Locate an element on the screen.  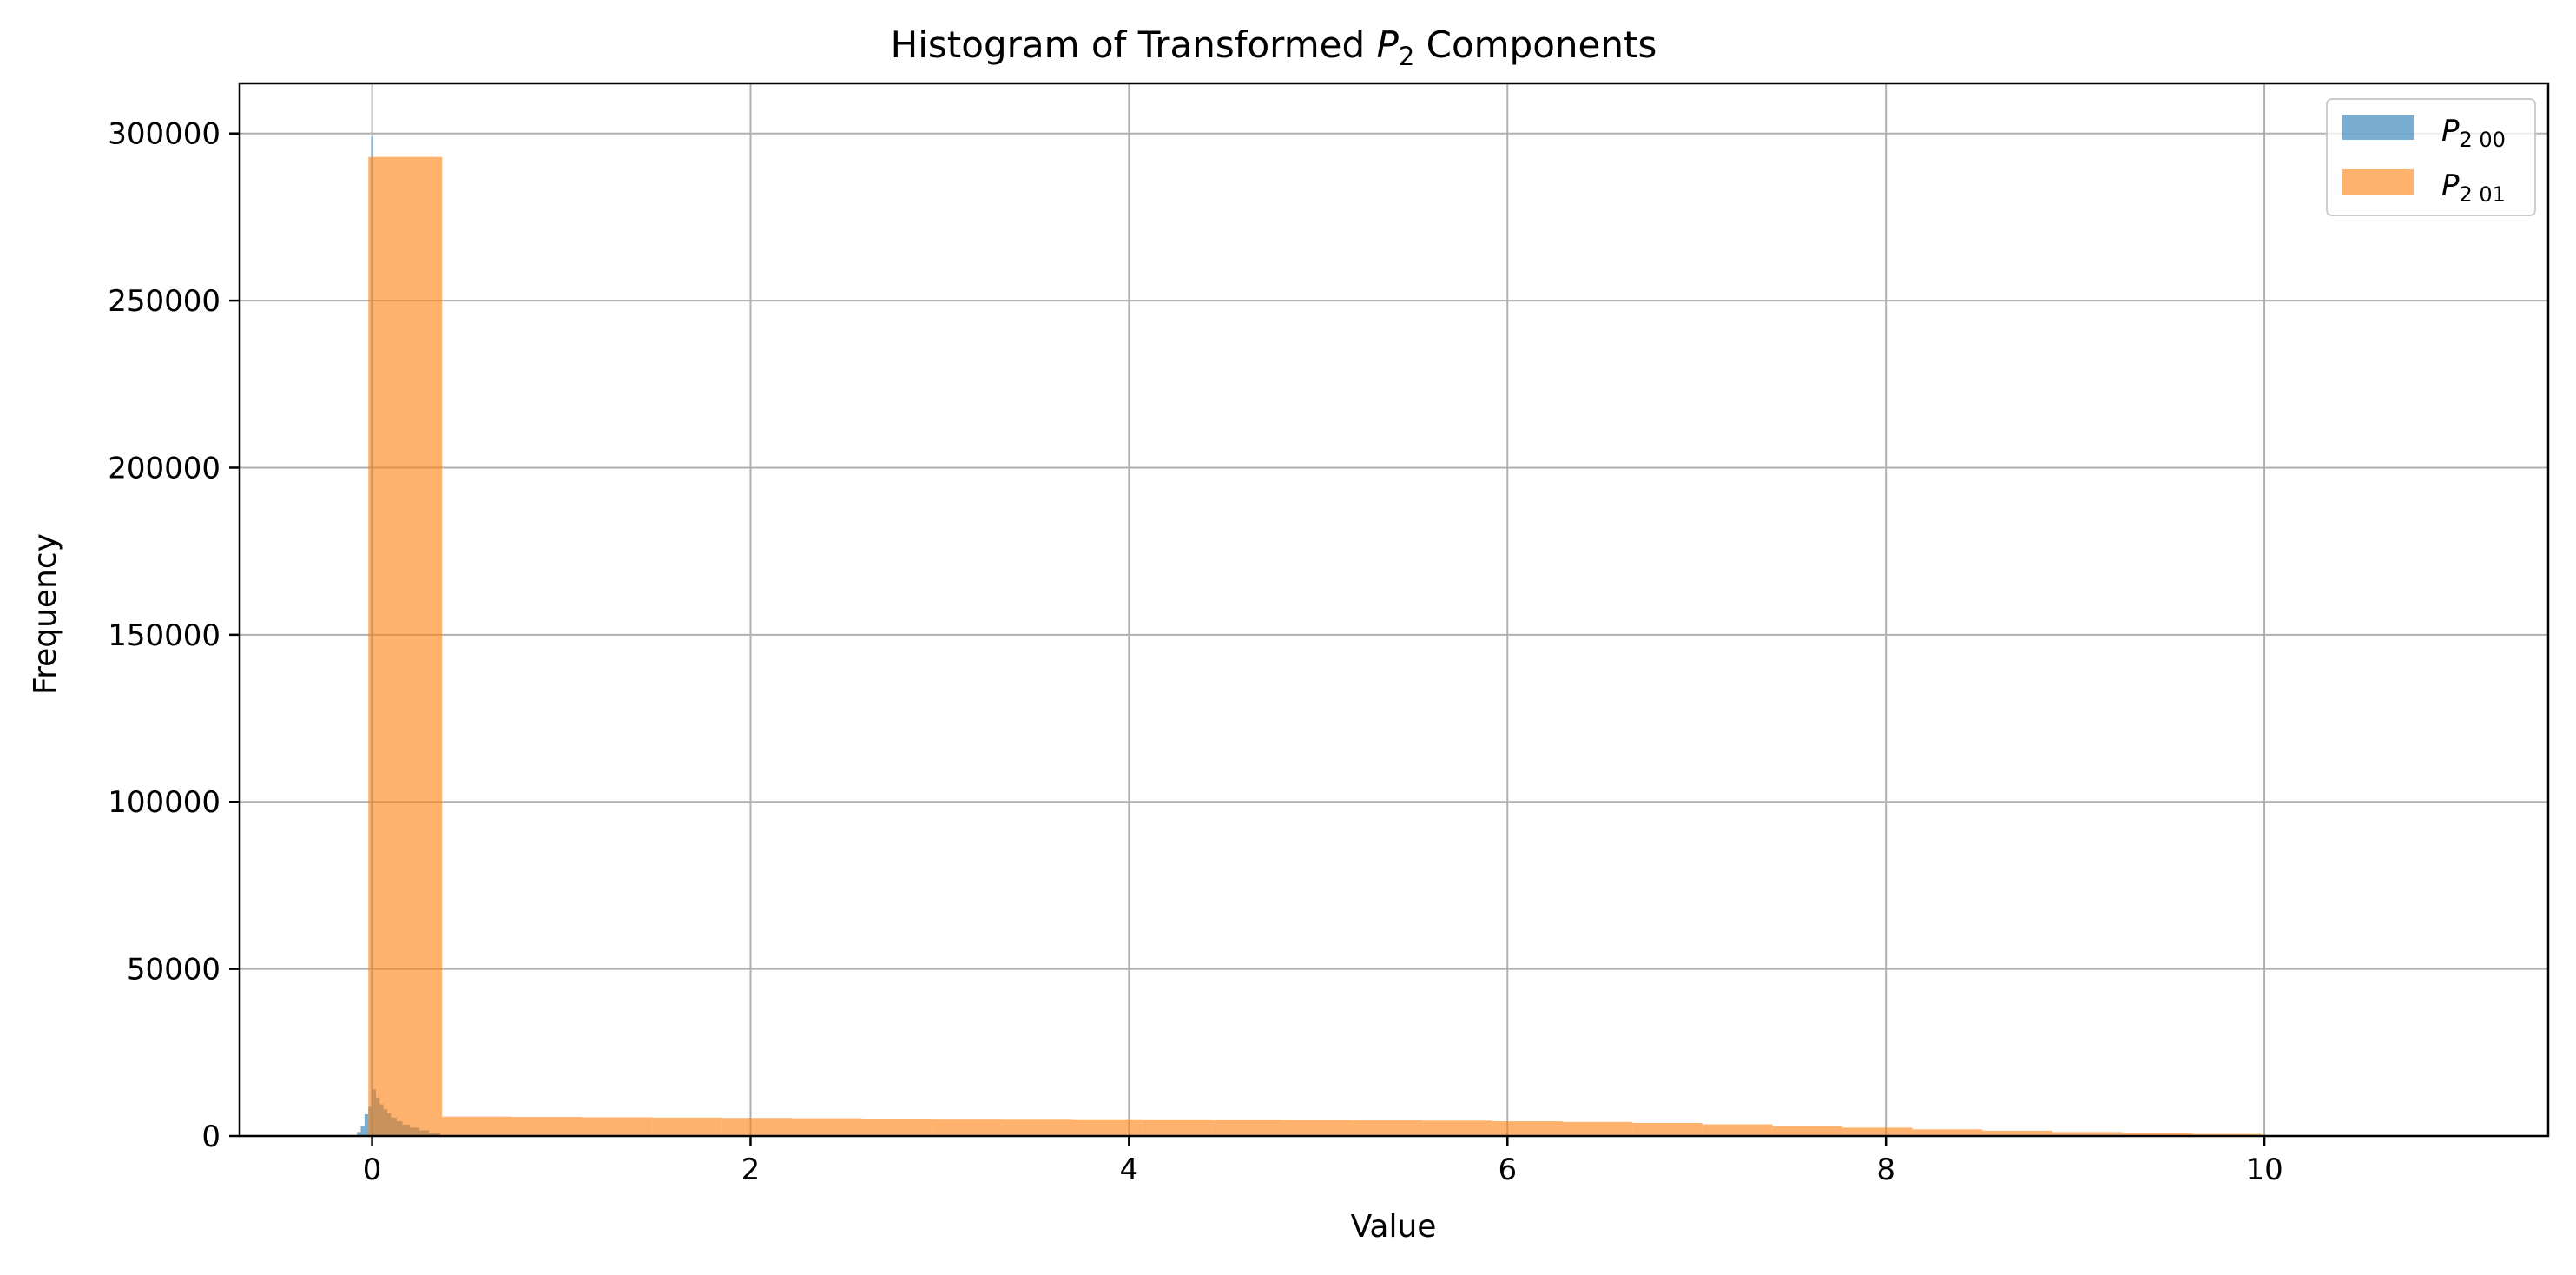
legend-label-p201-var: P is located at coordinates (2450, 186).